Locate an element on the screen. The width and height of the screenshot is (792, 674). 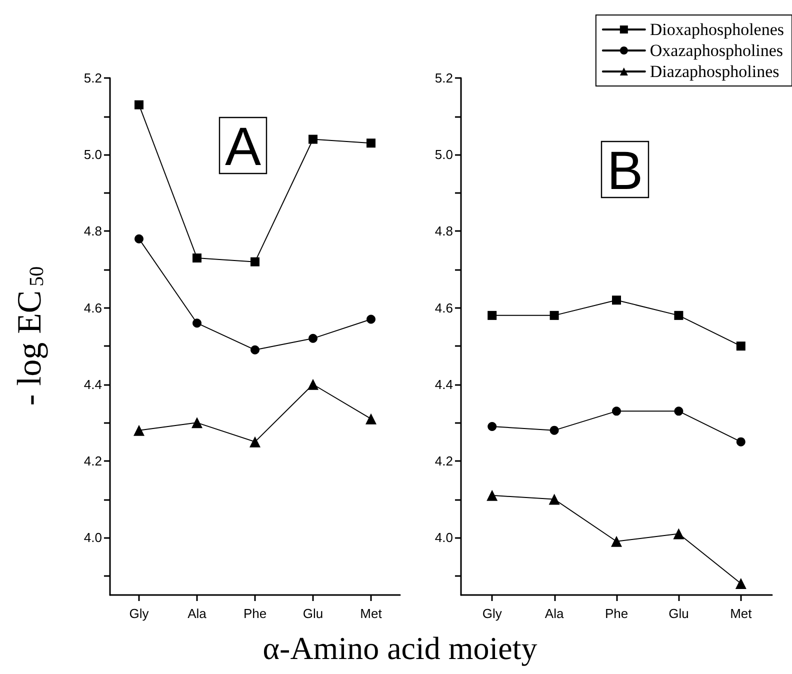
x-axis-title: α-Amino acid moiety is located at coordinates (400, 648).